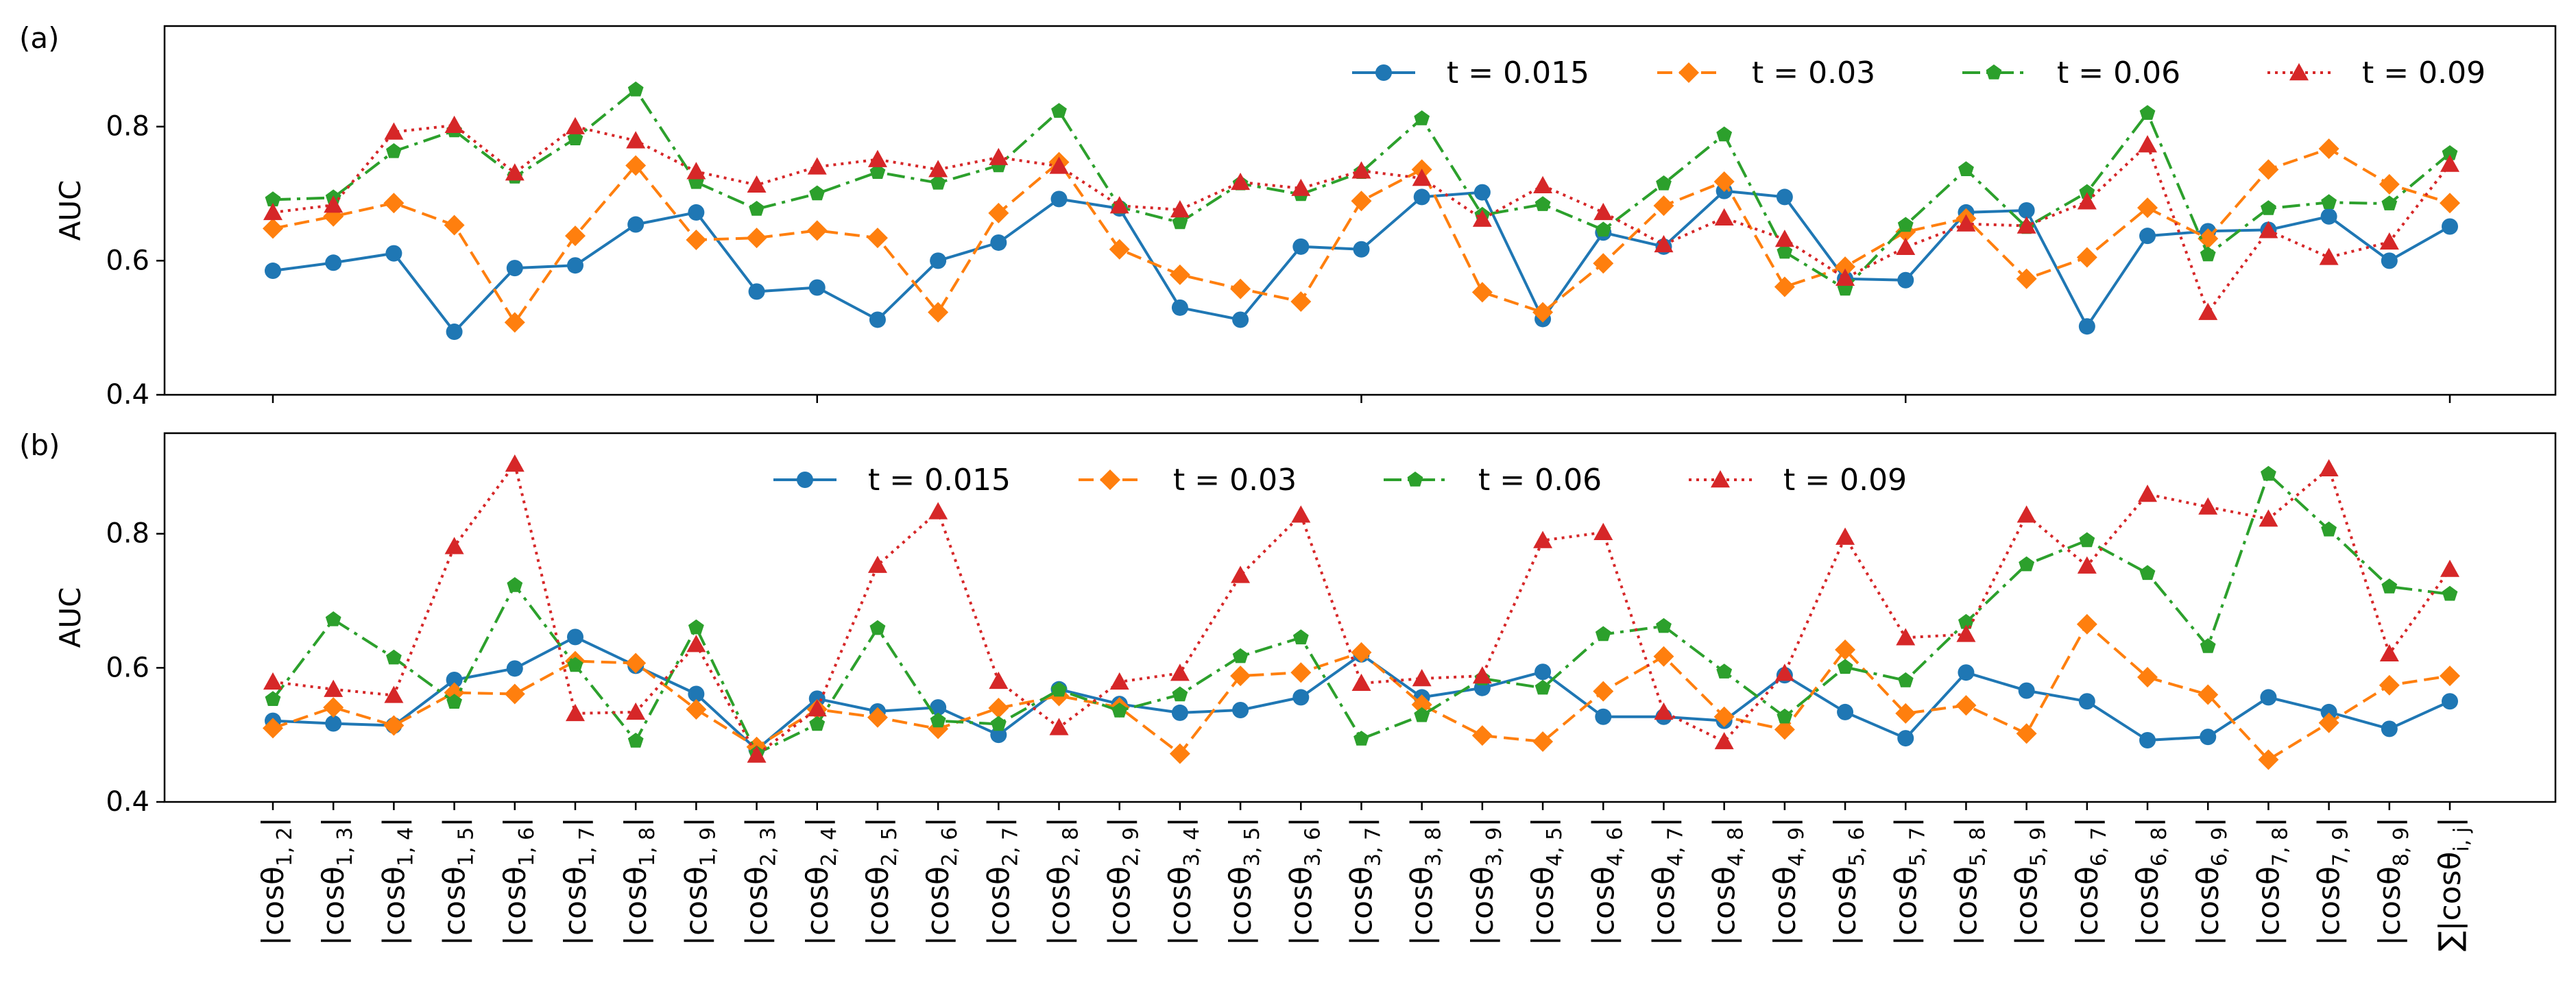  What do you see at coordinates (1362, 261) in the screenshot?
I see `series-line` at bounding box center [1362, 261].